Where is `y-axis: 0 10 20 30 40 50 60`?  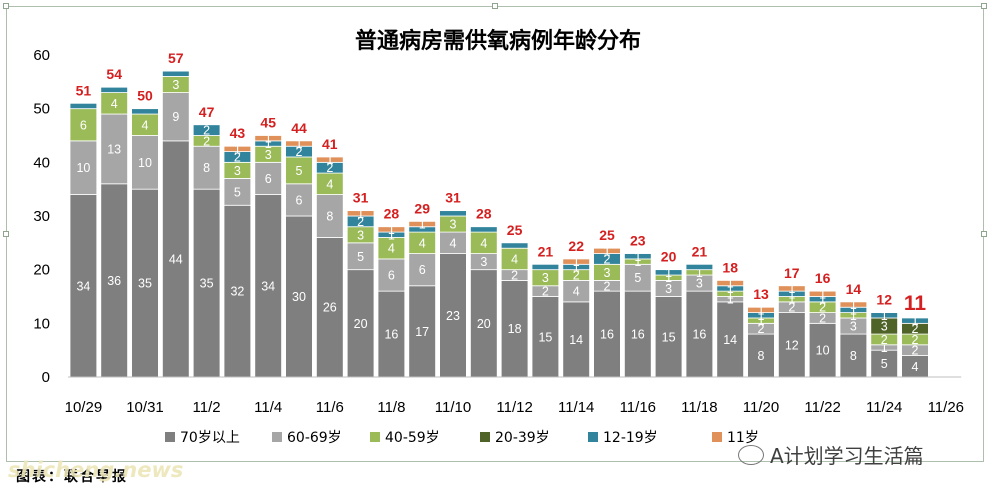 y-axis: 0 10 20 30 40 50 60 is located at coordinates (41, 216).